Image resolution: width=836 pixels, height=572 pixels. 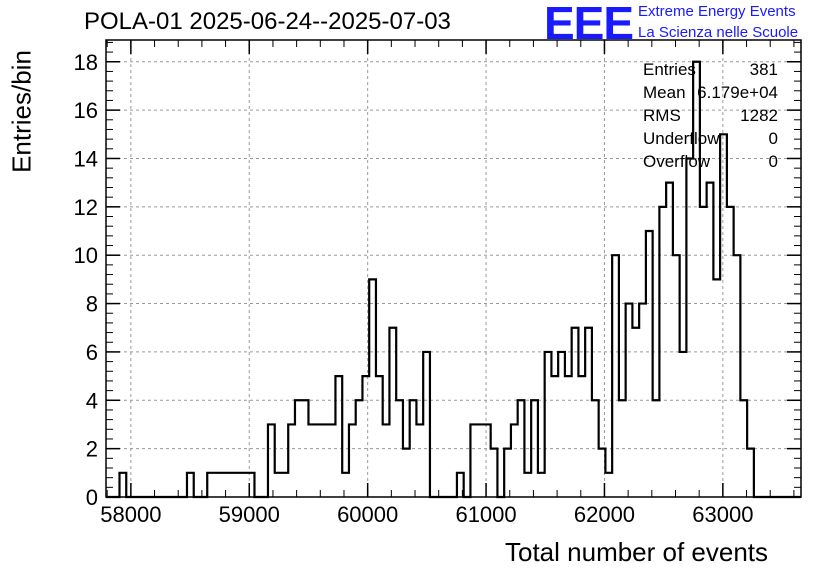 What do you see at coordinates (773, 138) in the screenshot?
I see `stats-underflow-value: 0` at bounding box center [773, 138].